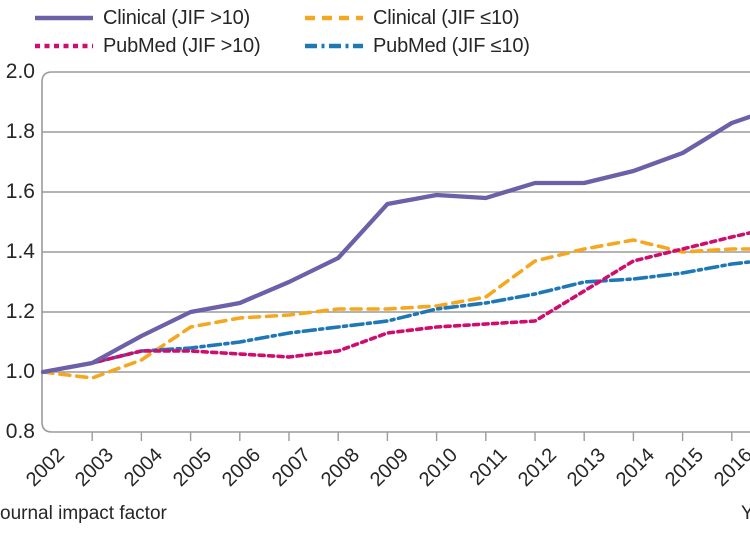 The height and width of the screenshot is (536, 750). I want to click on legend-swatch-pubmed-jif-gt10, so click(64, 46).